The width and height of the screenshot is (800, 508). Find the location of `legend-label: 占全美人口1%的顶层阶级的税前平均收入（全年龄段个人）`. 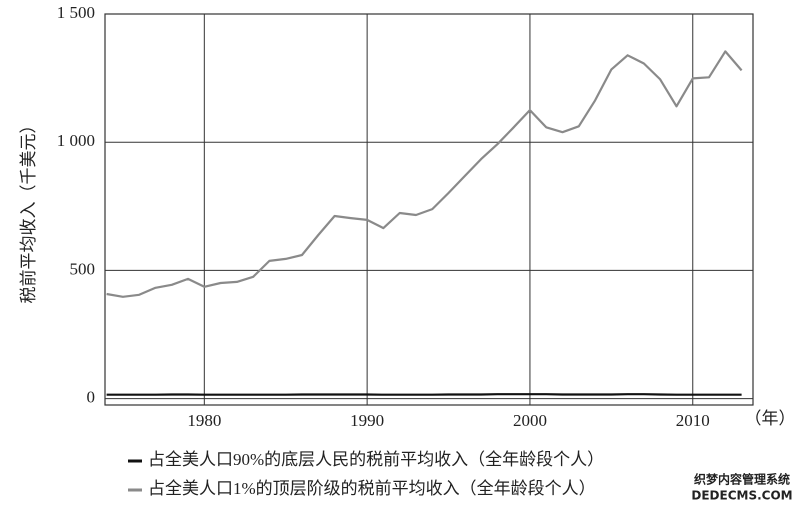

legend-label: 占全美人口1%的顶层阶级的税前平均收入（全年龄段个人） is located at coordinates (372, 488).